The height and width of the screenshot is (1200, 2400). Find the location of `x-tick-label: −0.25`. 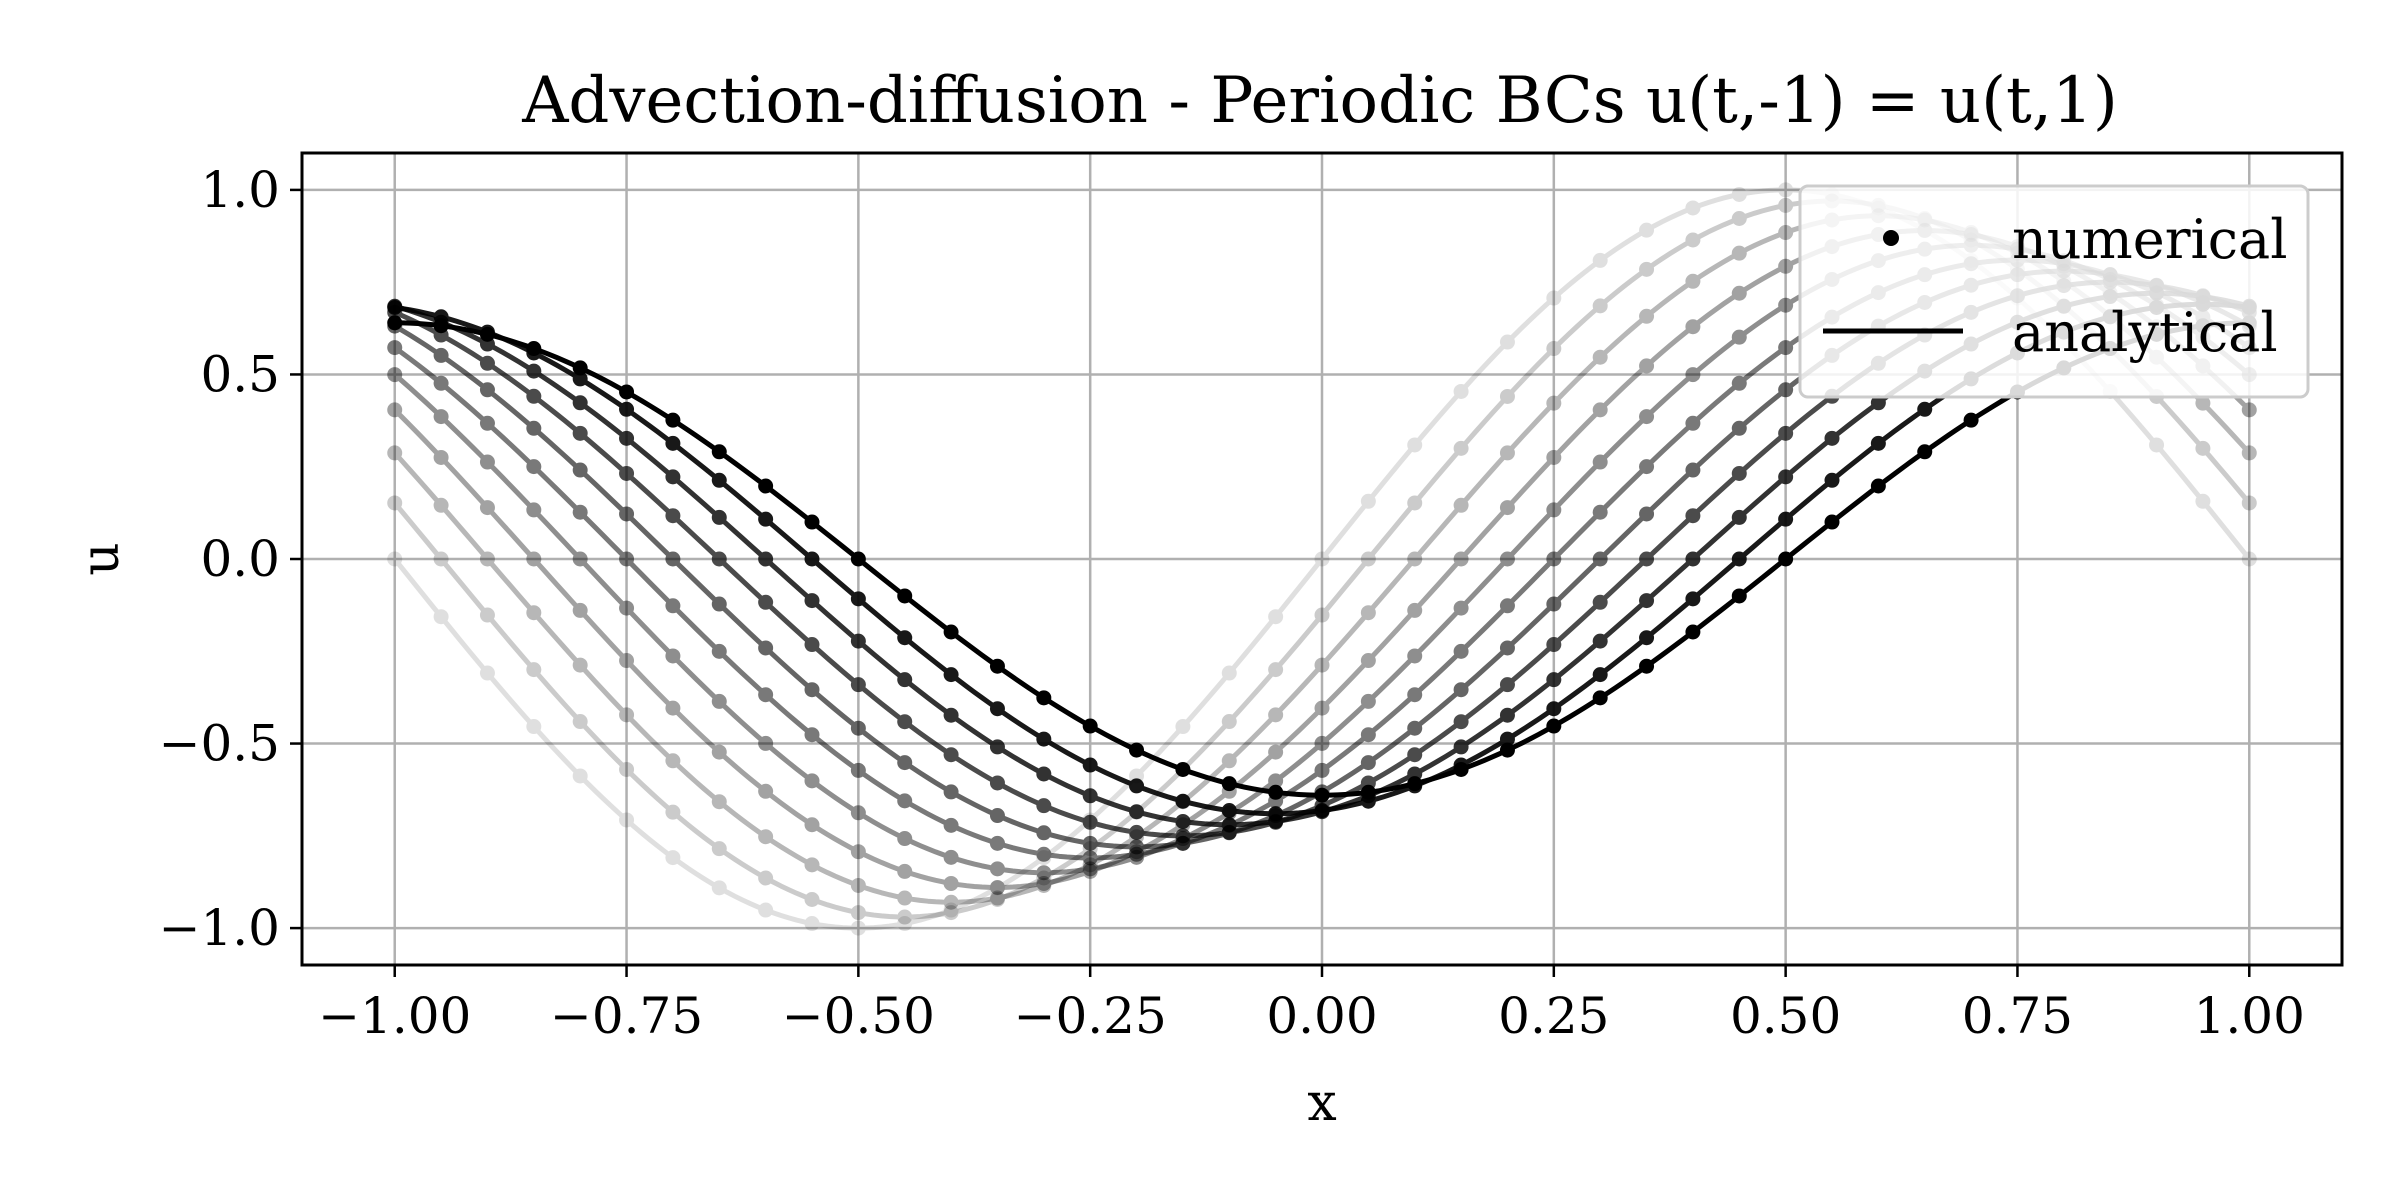

x-tick-label: −0.25 is located at coordinates (1090, 1016).